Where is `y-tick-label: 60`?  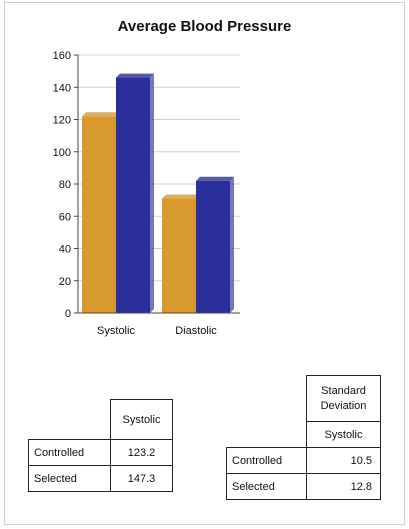
y-tick-label: 60 is located at coordinates (65, 217).